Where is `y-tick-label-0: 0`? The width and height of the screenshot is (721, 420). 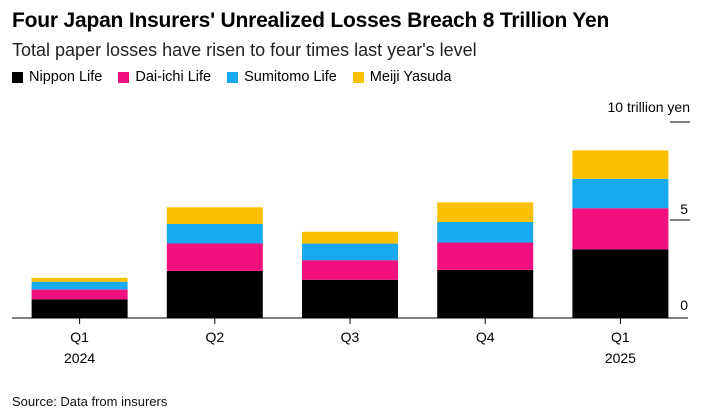 y-tick-label-0: 0 is located at coordinates (684, 305).